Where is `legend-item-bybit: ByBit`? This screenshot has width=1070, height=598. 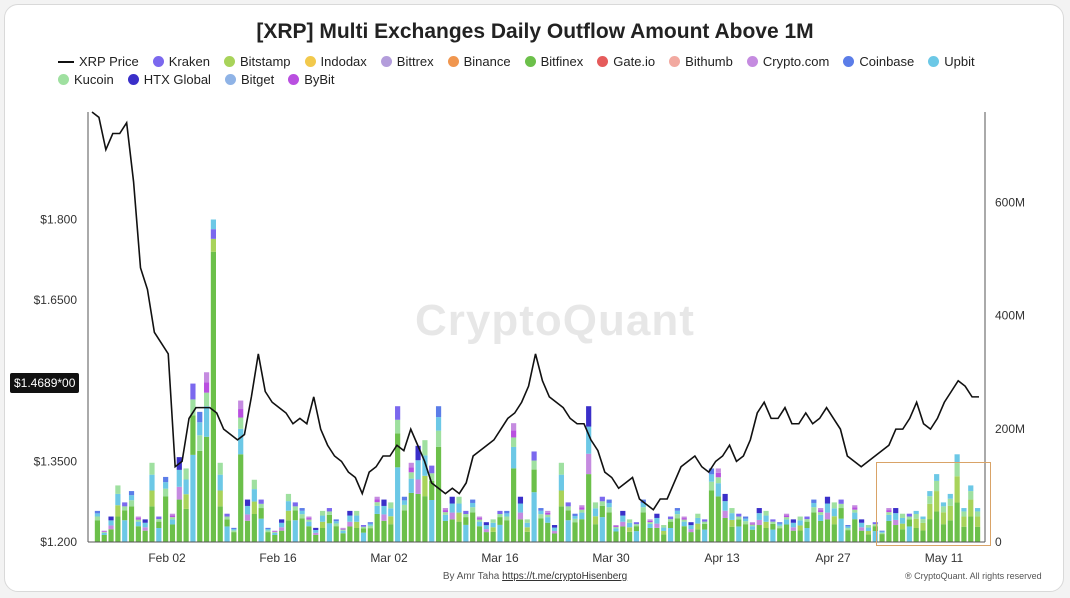
legend-item-bybit: ByBit is located at coordinates (311, 79).